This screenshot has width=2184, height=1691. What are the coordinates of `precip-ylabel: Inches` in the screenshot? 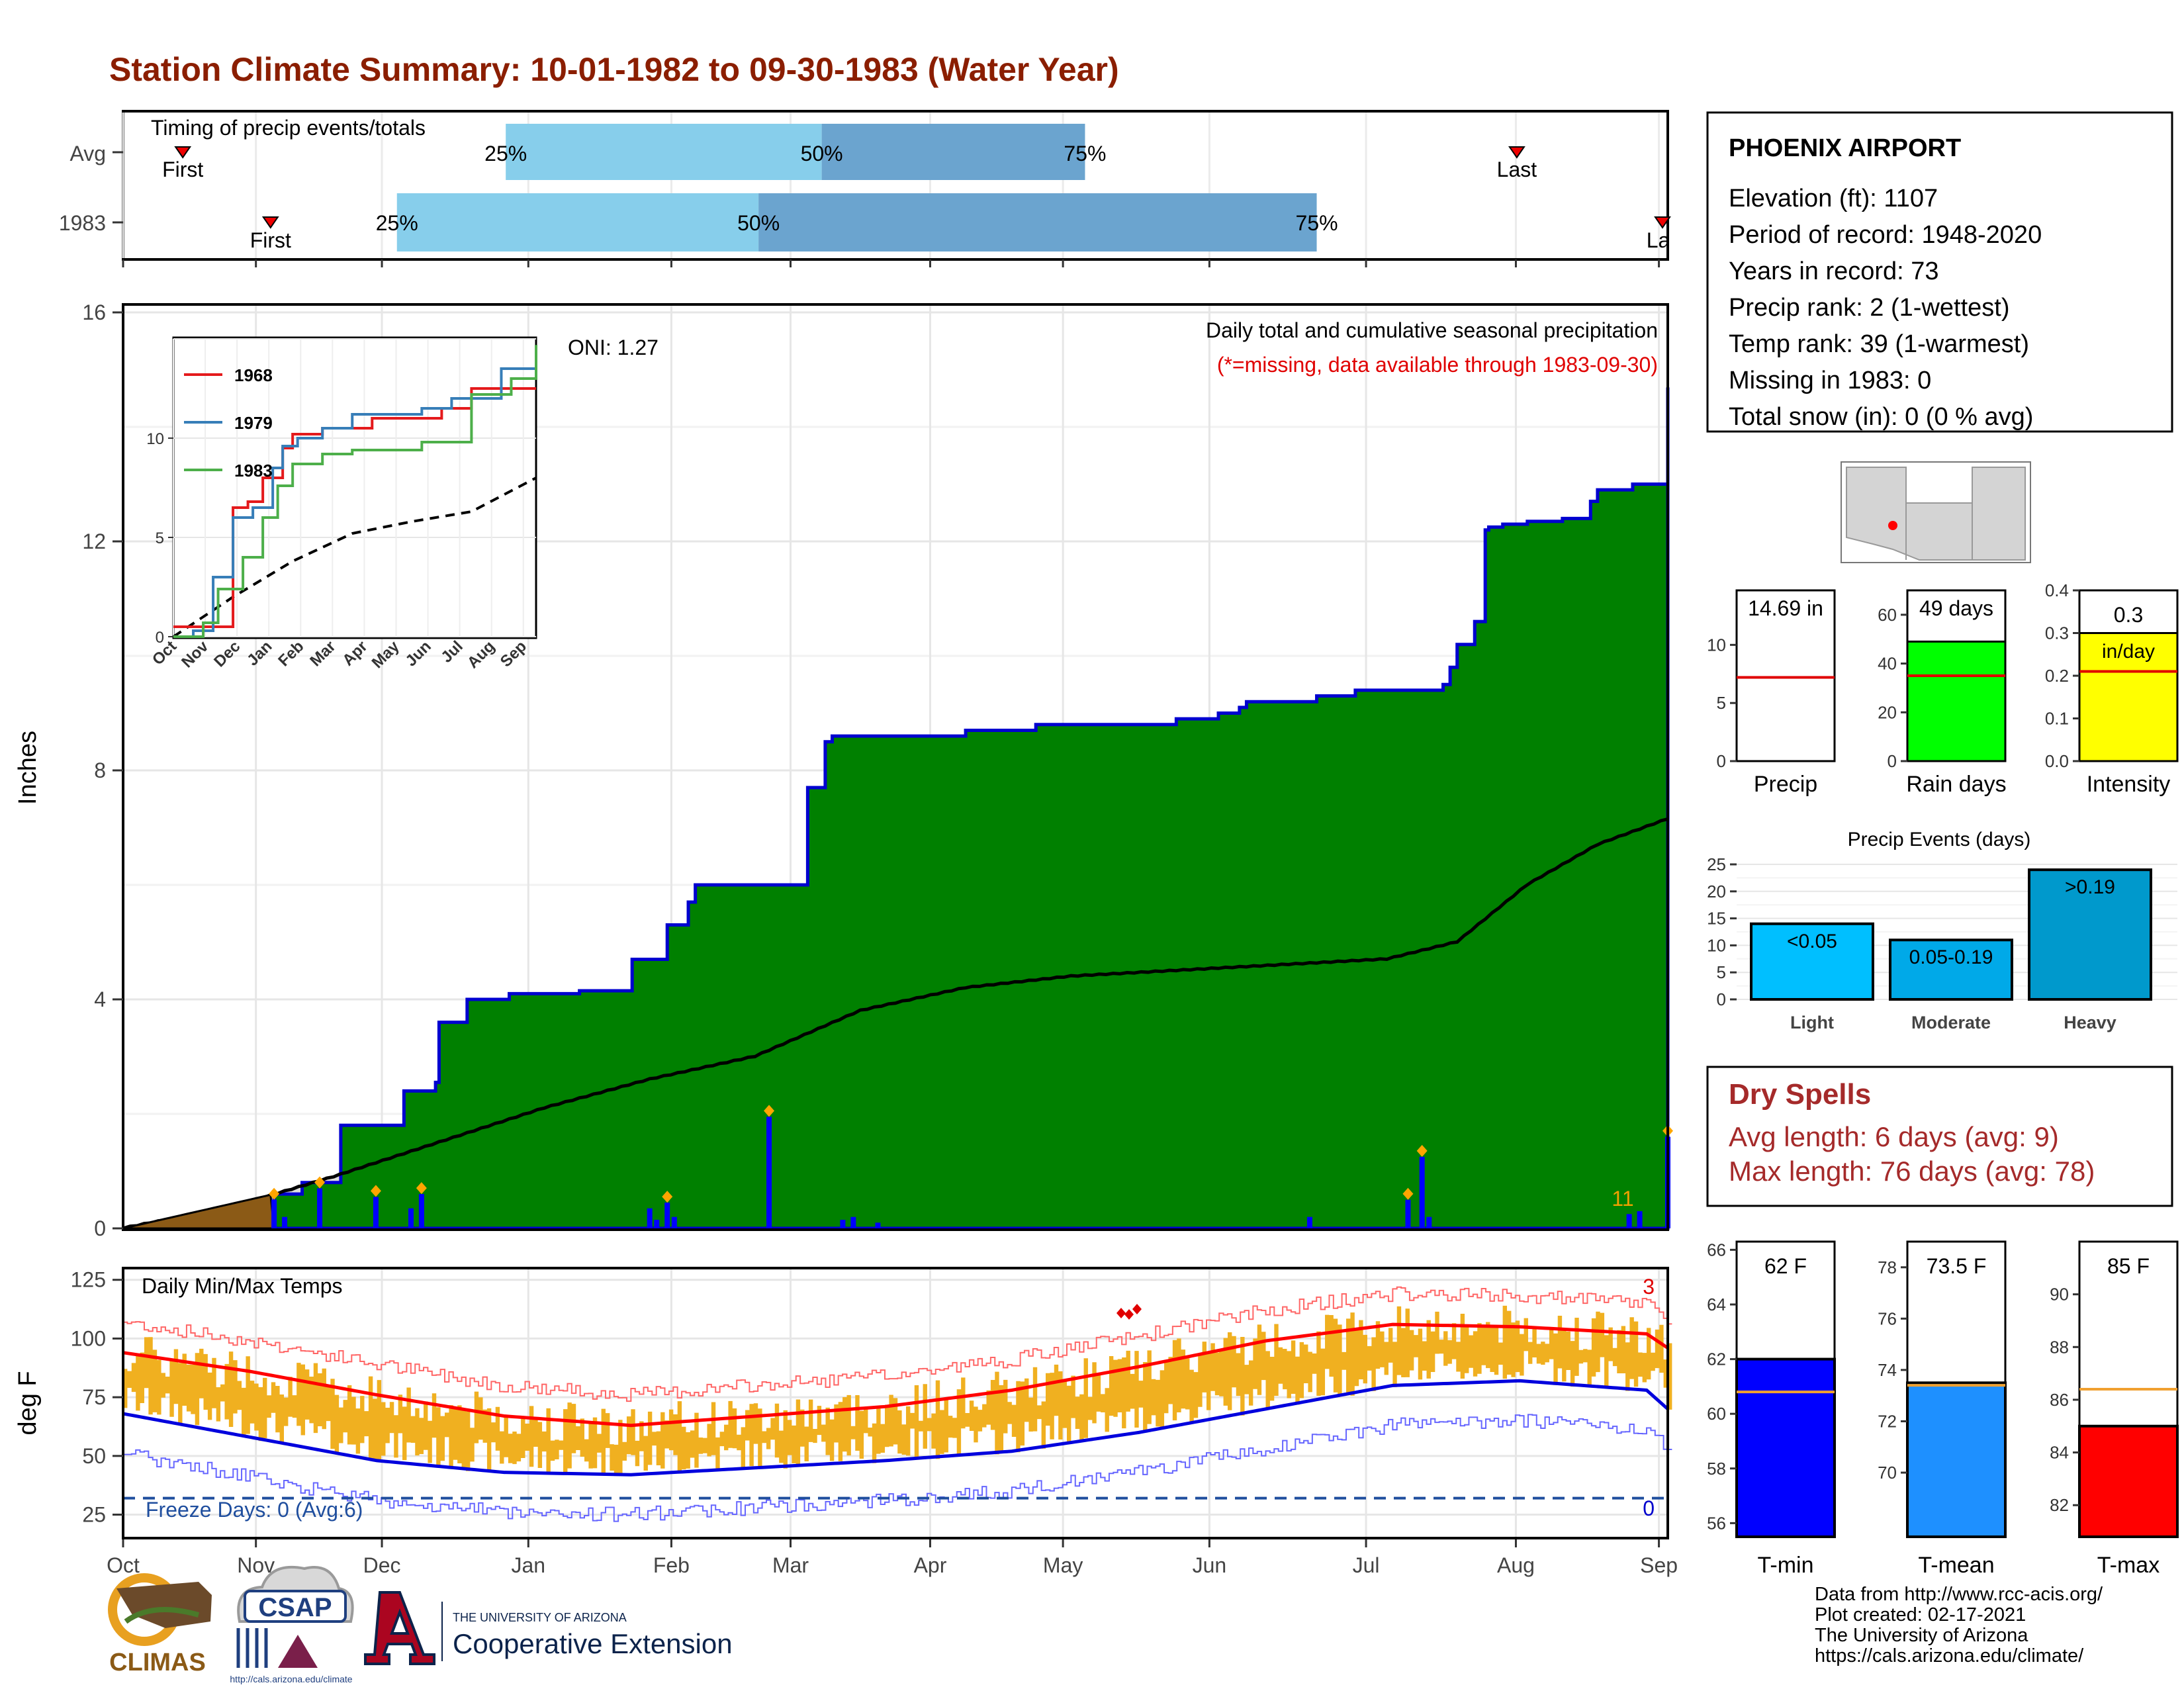 It's located at (28, 768).